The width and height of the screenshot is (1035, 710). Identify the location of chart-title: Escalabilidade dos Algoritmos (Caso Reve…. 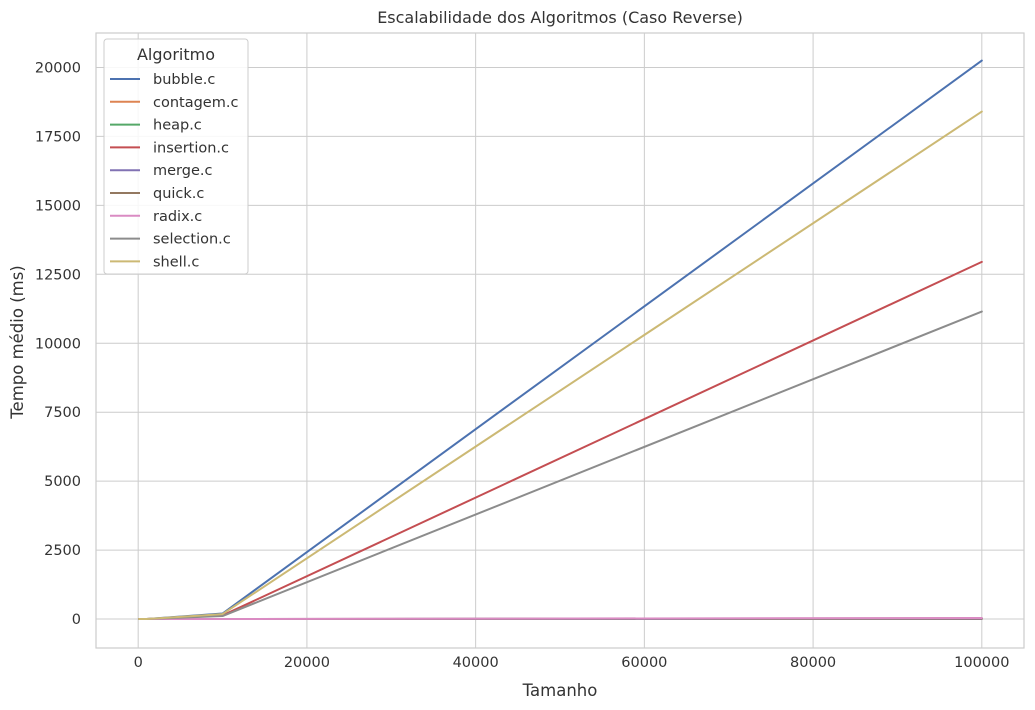
(560, 17).